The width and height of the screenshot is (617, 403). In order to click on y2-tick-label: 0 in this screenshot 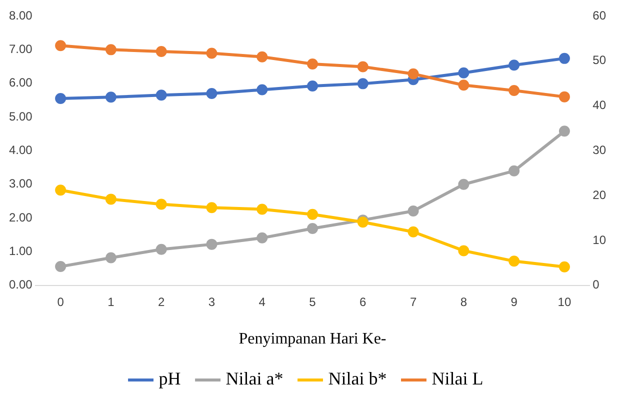, I will do `click(596, 285)`.